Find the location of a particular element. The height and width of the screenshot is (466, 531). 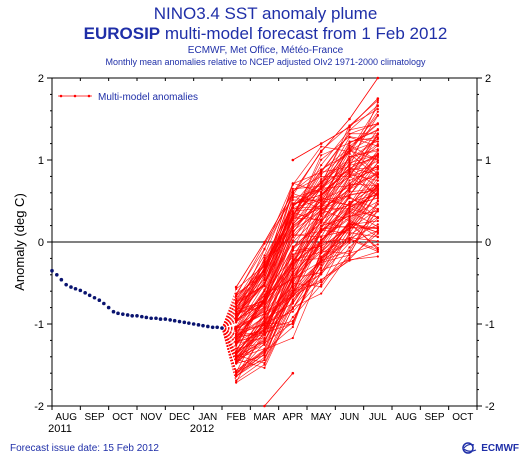

forecast-outlier-line is located at coordinates (307, 182).